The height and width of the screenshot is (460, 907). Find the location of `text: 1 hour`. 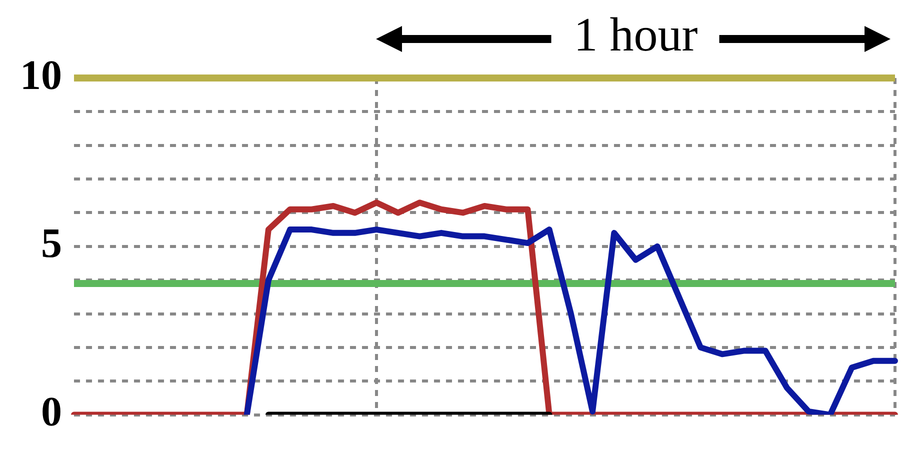

text: 1 hour is located at coordinates (636, 35).